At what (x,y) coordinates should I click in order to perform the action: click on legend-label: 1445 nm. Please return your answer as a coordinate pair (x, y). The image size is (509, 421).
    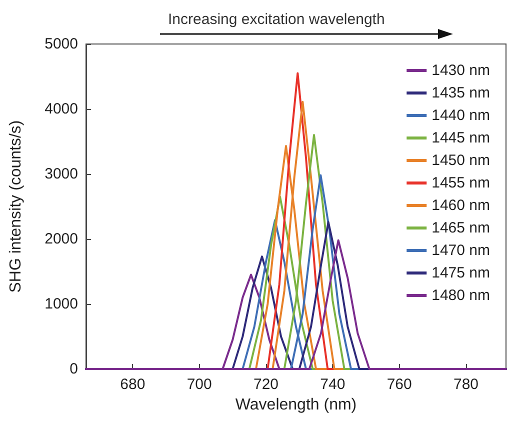
    Looking at the image, I should click on (461, 138).